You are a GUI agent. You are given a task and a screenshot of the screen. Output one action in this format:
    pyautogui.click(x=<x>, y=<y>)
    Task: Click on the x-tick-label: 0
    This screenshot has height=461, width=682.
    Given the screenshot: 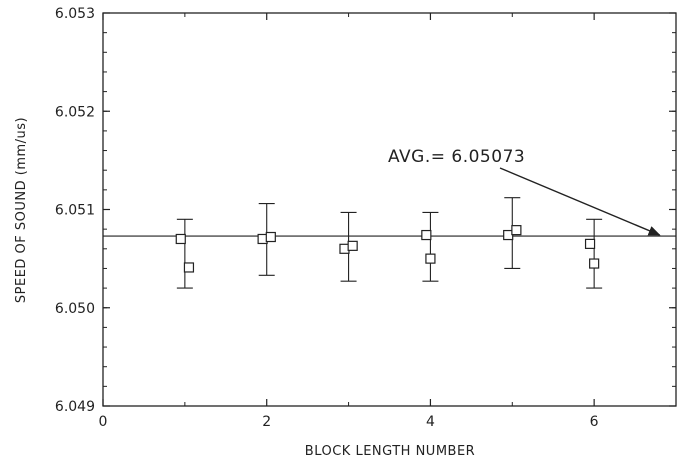 What is the action you would take?
    pyautogui.click(x=103, y=422)
    